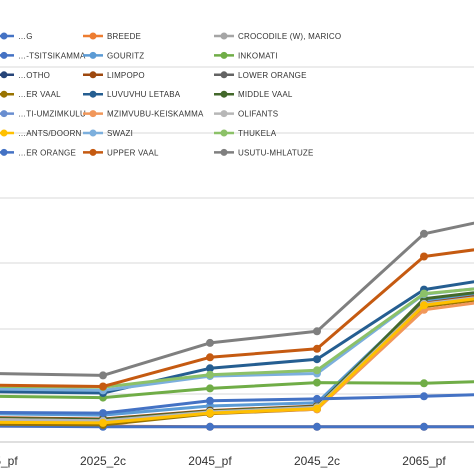  What do you see at coordinates (52, 55) in the screenshot?
I see `legend-label: …-TSITSIKAMMA` at bounding box center [52, 55].